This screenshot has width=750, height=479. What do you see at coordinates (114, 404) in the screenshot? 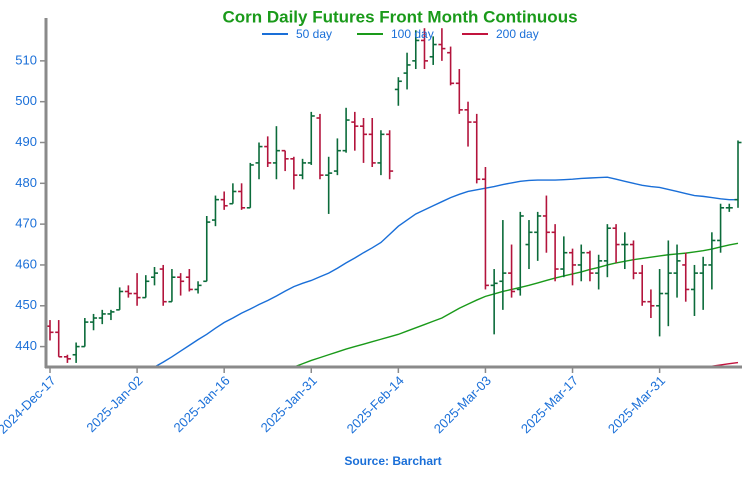
I see `x-tick-label: 2025-Jan-02` at bounding box center [114, 404].